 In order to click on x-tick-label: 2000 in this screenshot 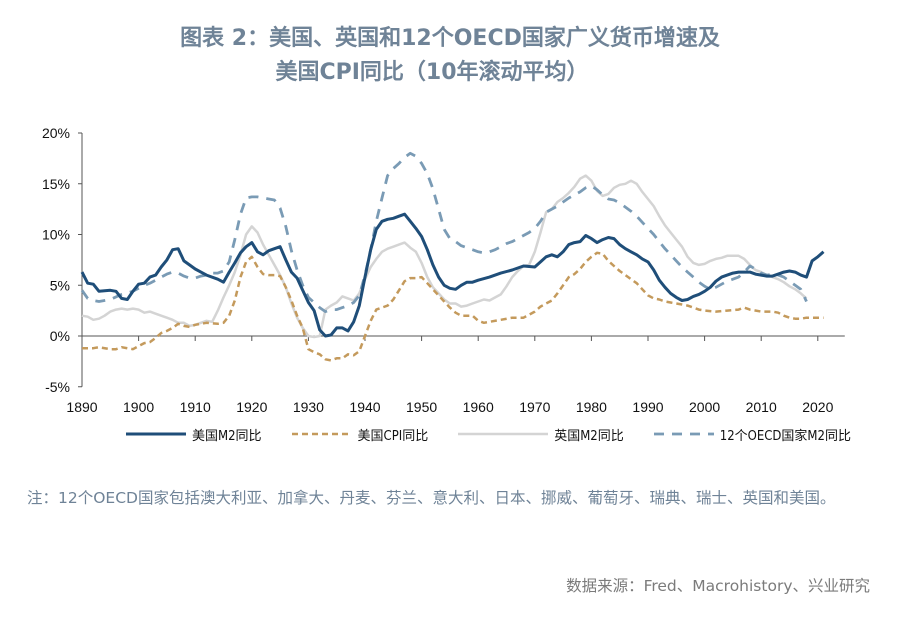, I will do `click(704, 407)`.